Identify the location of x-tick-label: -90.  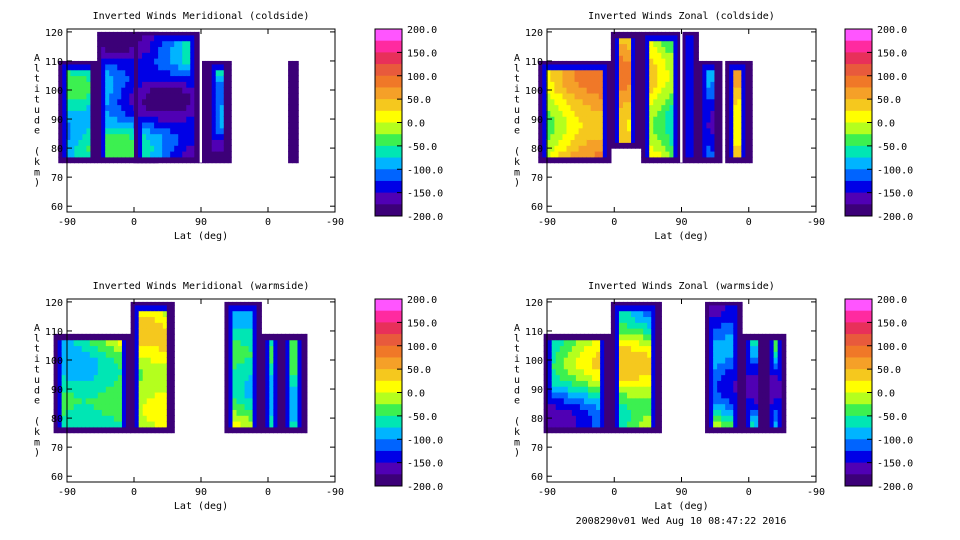
(335, 492).